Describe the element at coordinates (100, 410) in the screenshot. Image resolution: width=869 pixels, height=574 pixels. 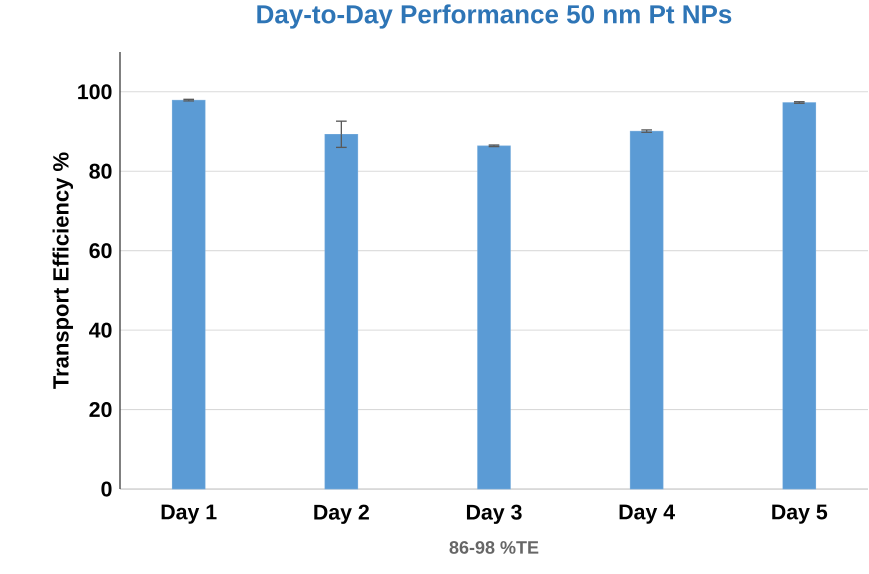
I see `y-tick-label: 20` at that location.